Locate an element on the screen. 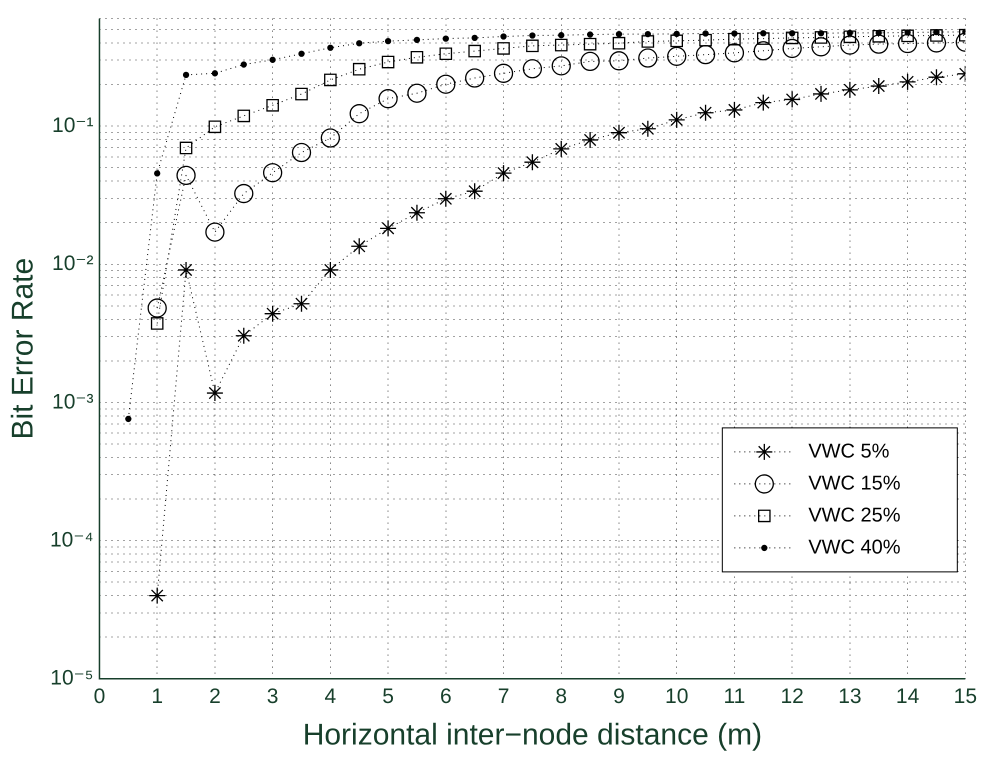 The height and width of the screenshot is (762, 983). legend-label: VWC 40% is located at coordinates (854, 547).